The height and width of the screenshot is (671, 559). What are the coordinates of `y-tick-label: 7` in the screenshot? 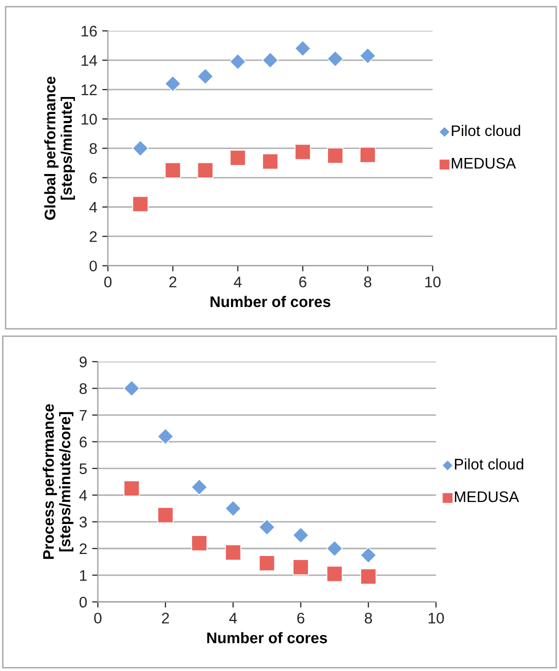 It's located at (83, 415).